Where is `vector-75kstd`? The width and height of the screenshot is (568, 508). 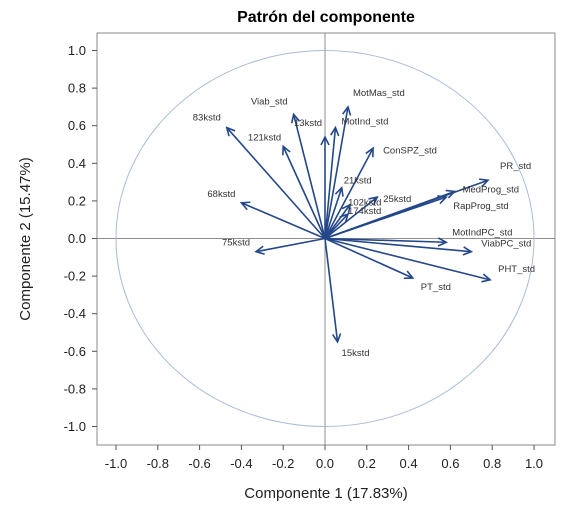 vector-75kstd is located at coordinates (290, 246).